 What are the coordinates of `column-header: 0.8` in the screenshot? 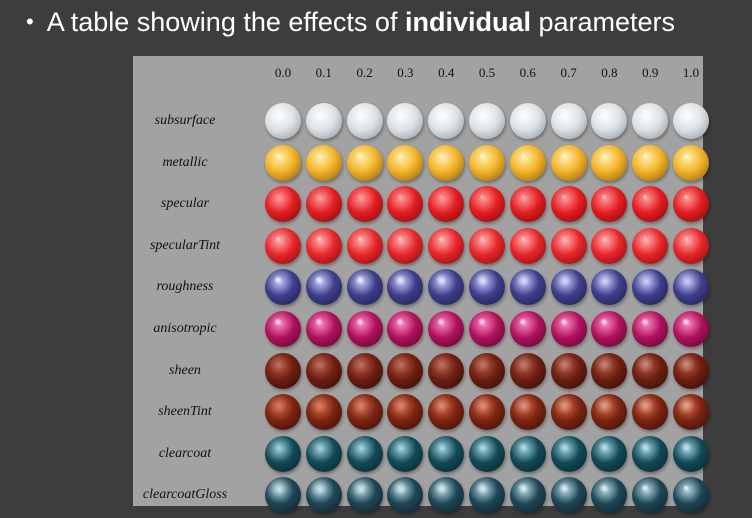 It's located at (609, 72).